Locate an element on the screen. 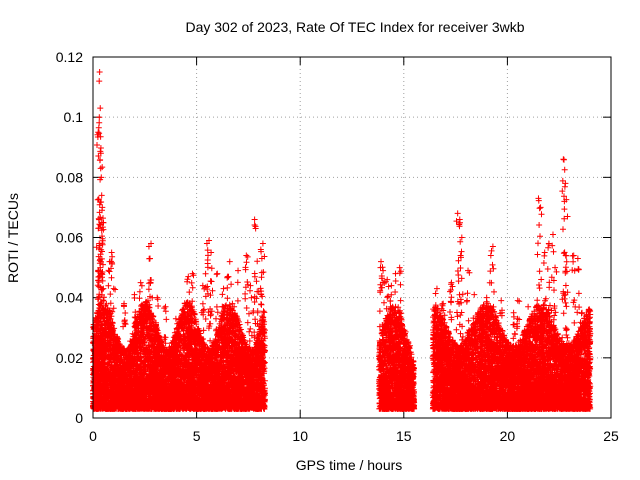  x-tick-label: 10 is located at coordinates (300, 436).